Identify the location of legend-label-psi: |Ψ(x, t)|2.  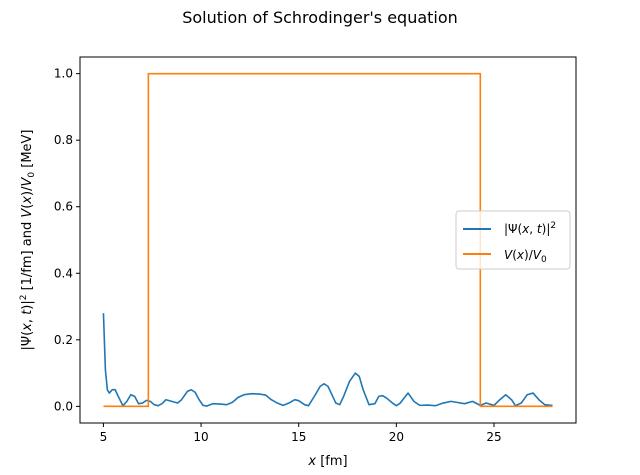
(530, 228).